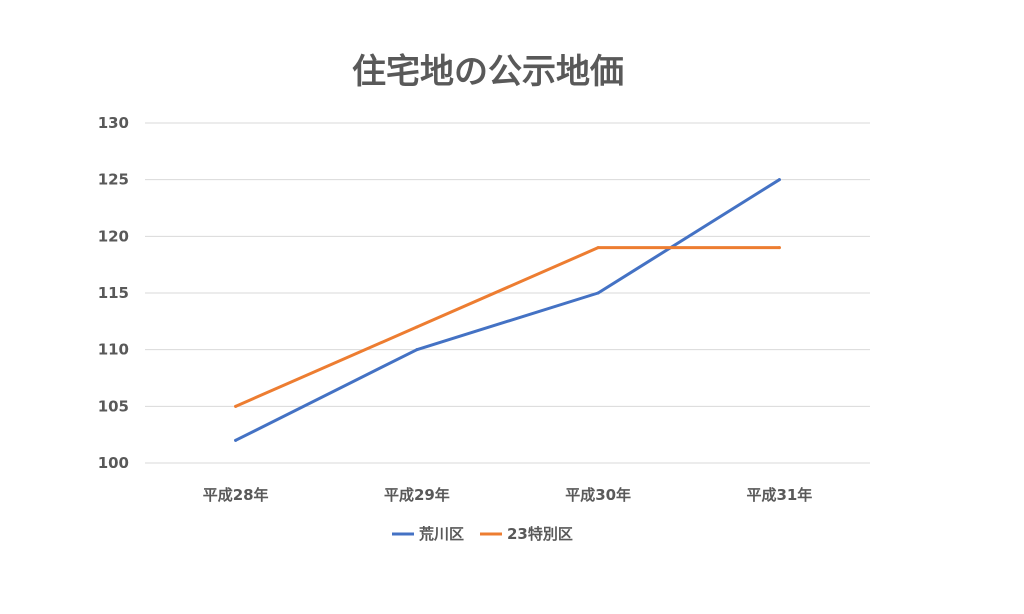 This screenshot has height=614, width=1024. What do you see at coordinates (113, 123) in the screenshot?
I see `y-tick-label: 130` at bounding box center [113, 123].